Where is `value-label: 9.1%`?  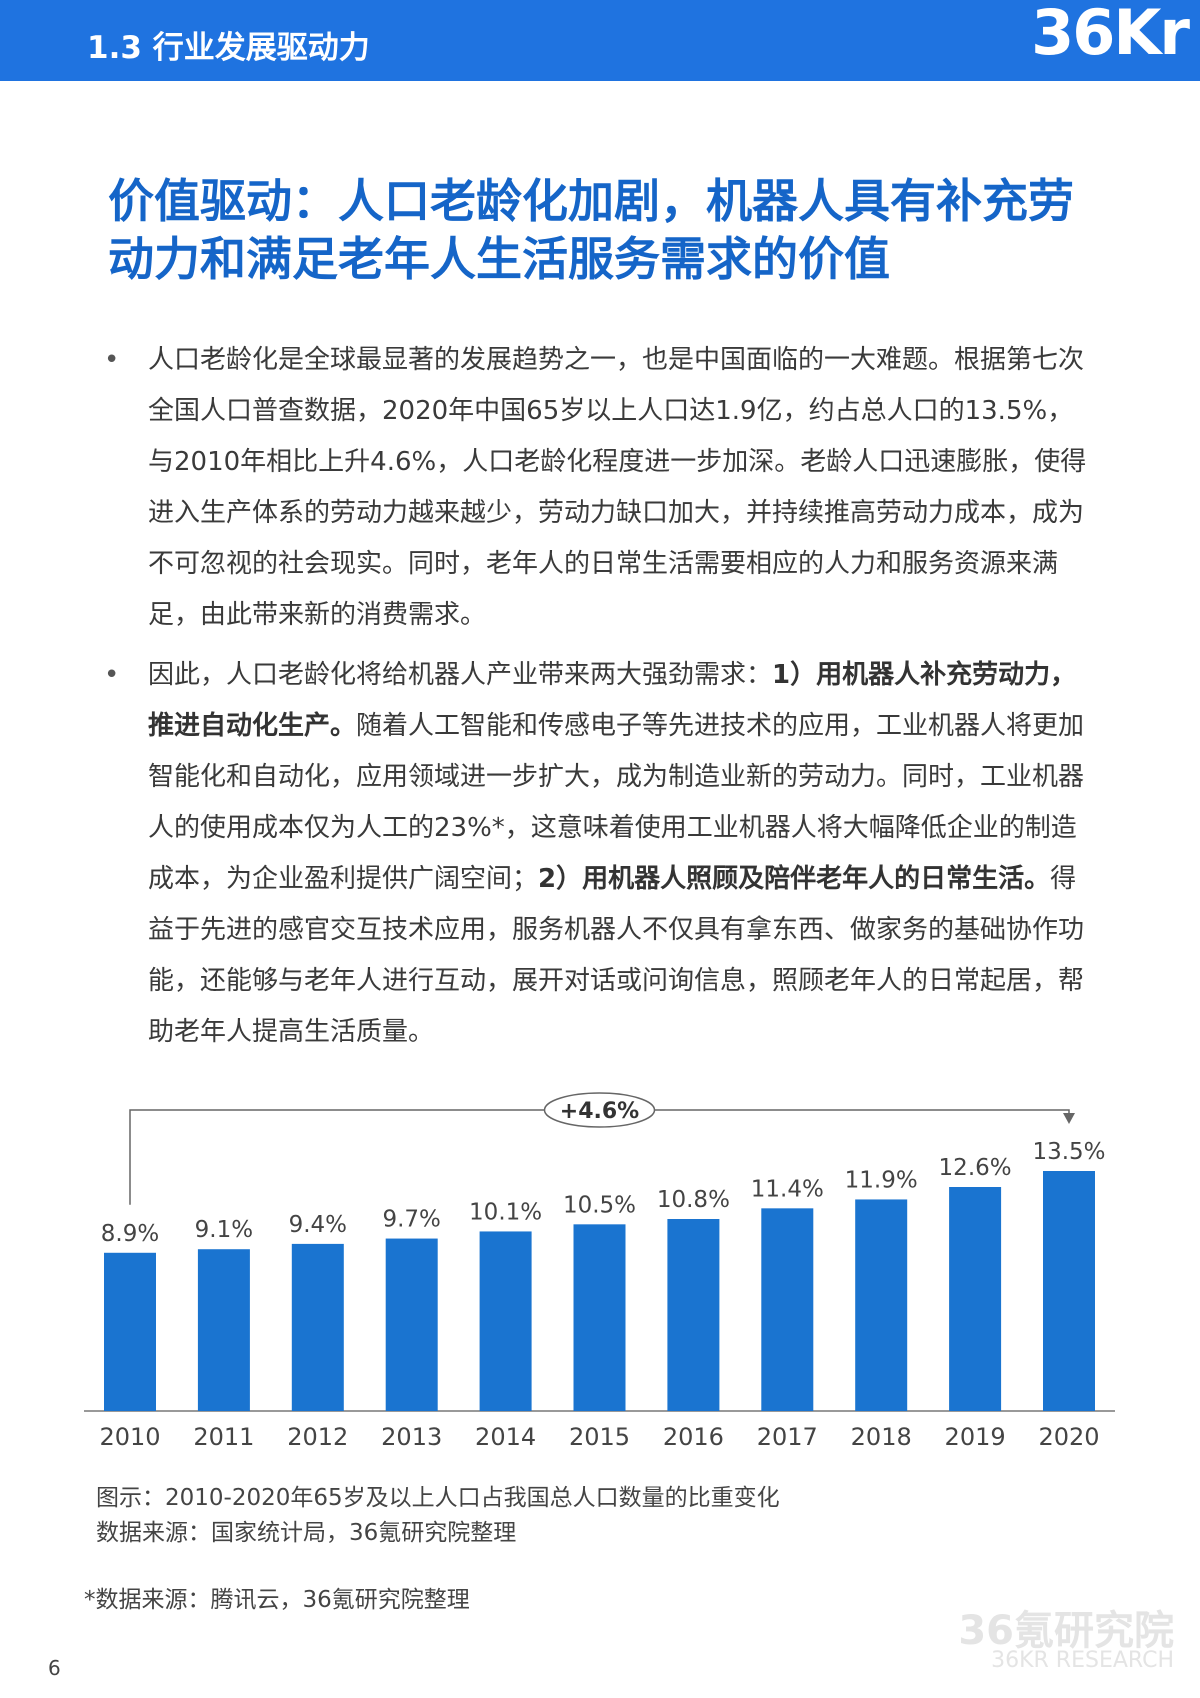 value-label: 9.1% is located at coordinates (224, 1230).